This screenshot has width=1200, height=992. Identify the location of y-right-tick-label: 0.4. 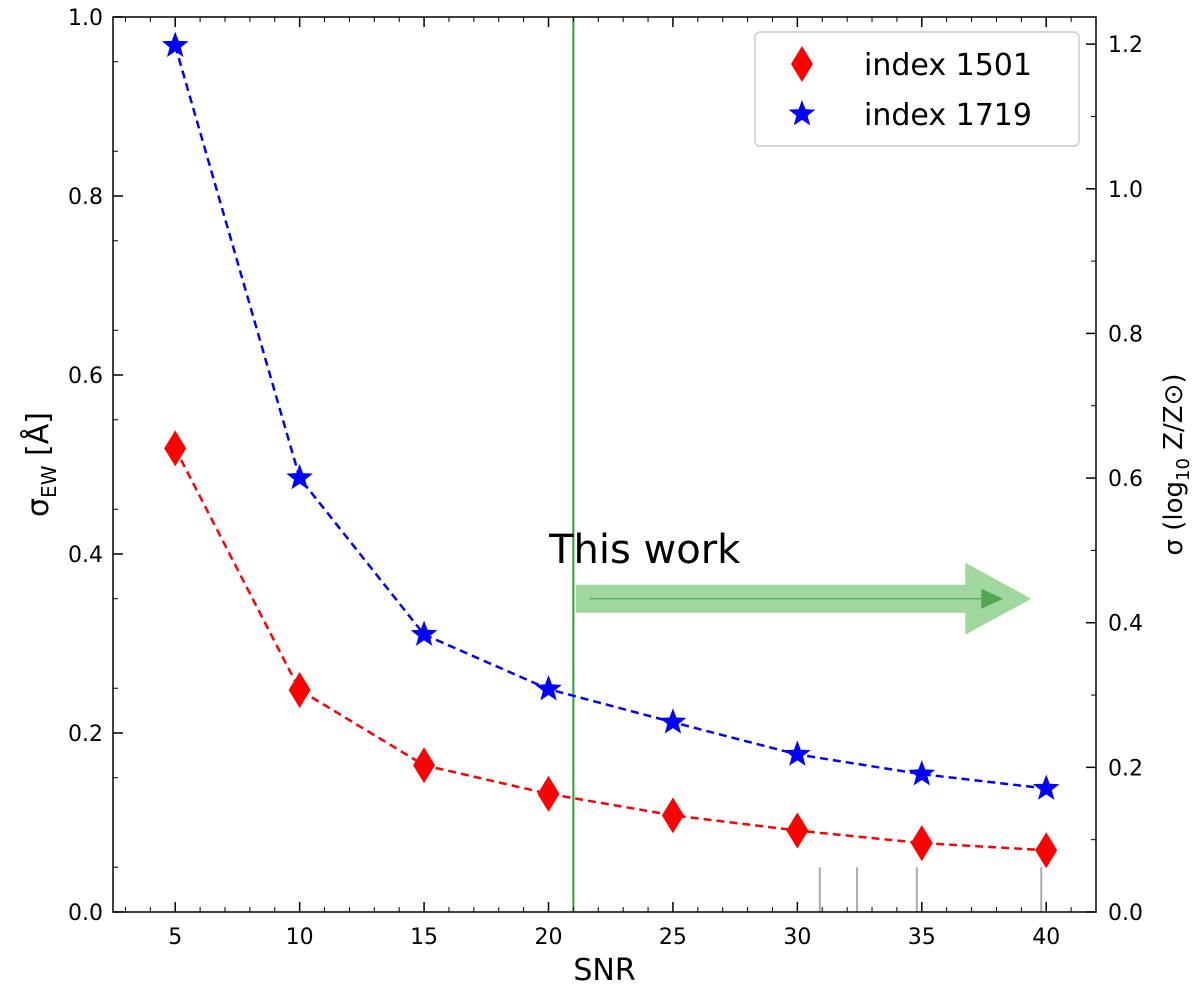
(1125, 624).